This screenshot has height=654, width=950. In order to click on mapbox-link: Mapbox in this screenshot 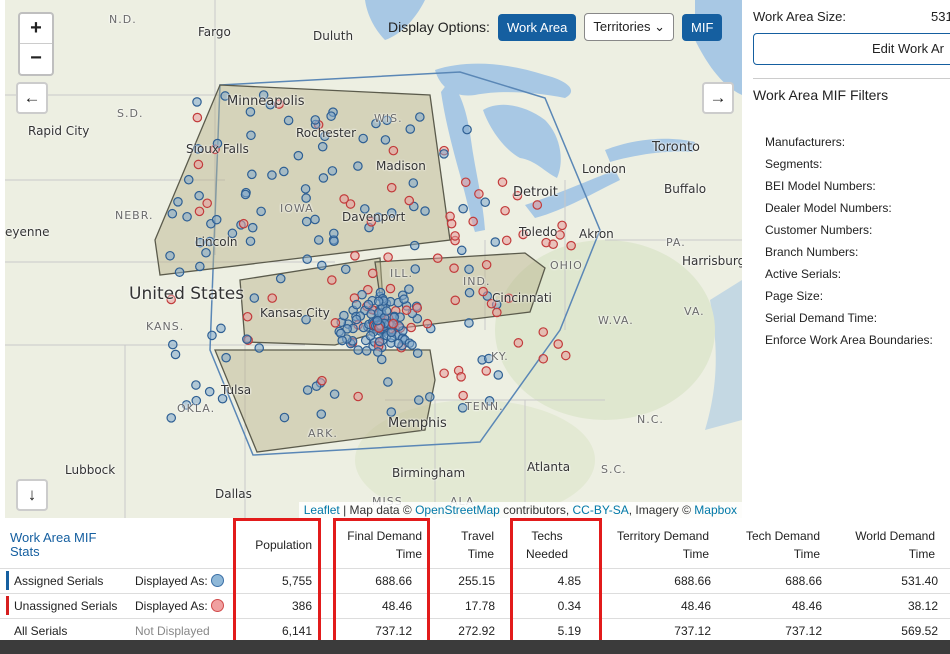, I will do `click(715, 510)`.